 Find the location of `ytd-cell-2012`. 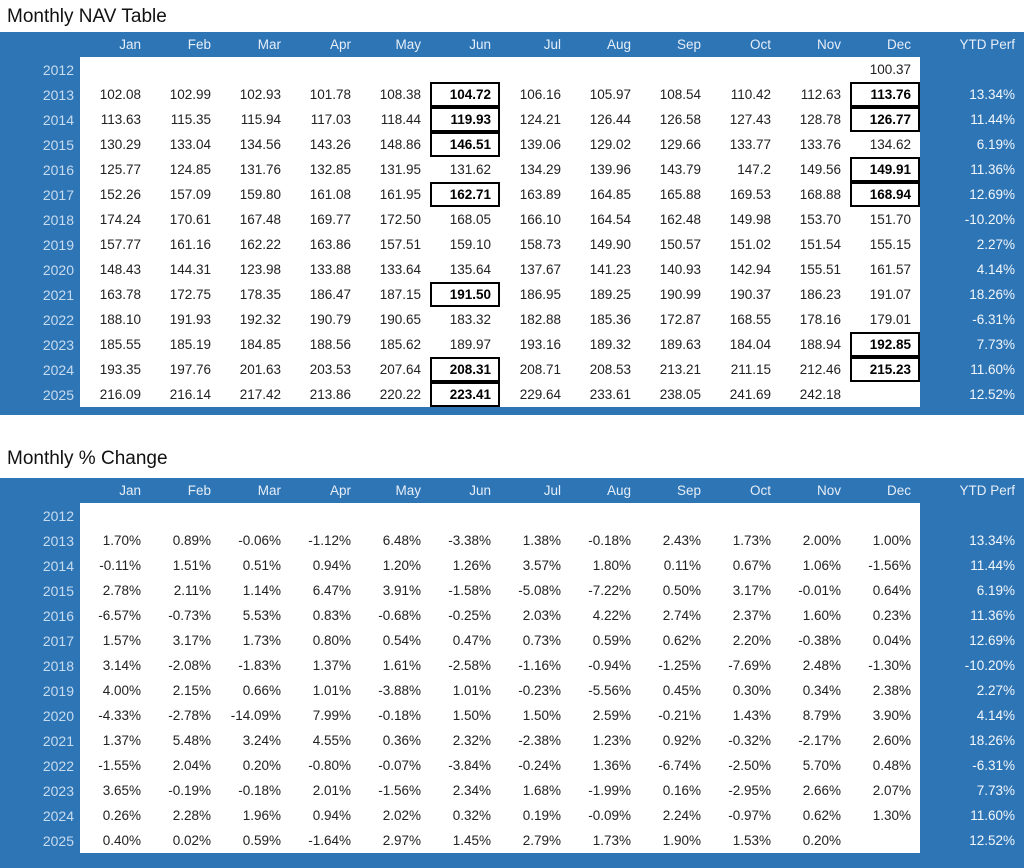

ytd-cell-2012 is located at coordinates (972, 515).